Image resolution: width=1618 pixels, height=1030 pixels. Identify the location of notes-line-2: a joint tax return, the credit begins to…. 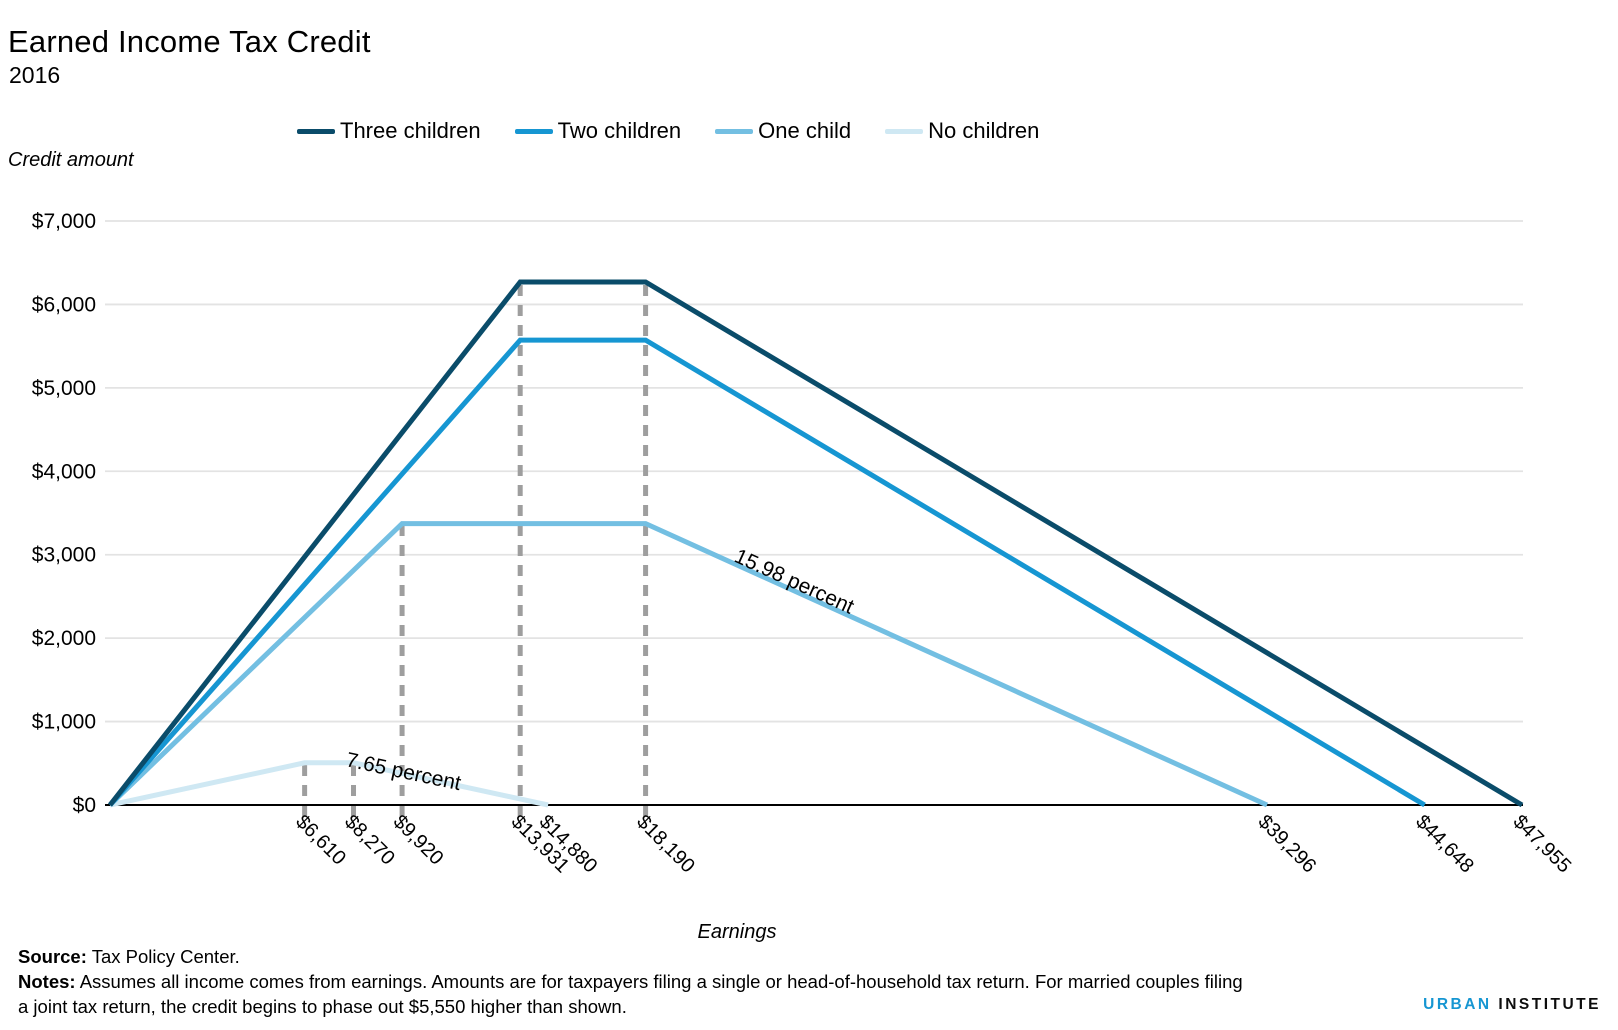
(322, 1006).